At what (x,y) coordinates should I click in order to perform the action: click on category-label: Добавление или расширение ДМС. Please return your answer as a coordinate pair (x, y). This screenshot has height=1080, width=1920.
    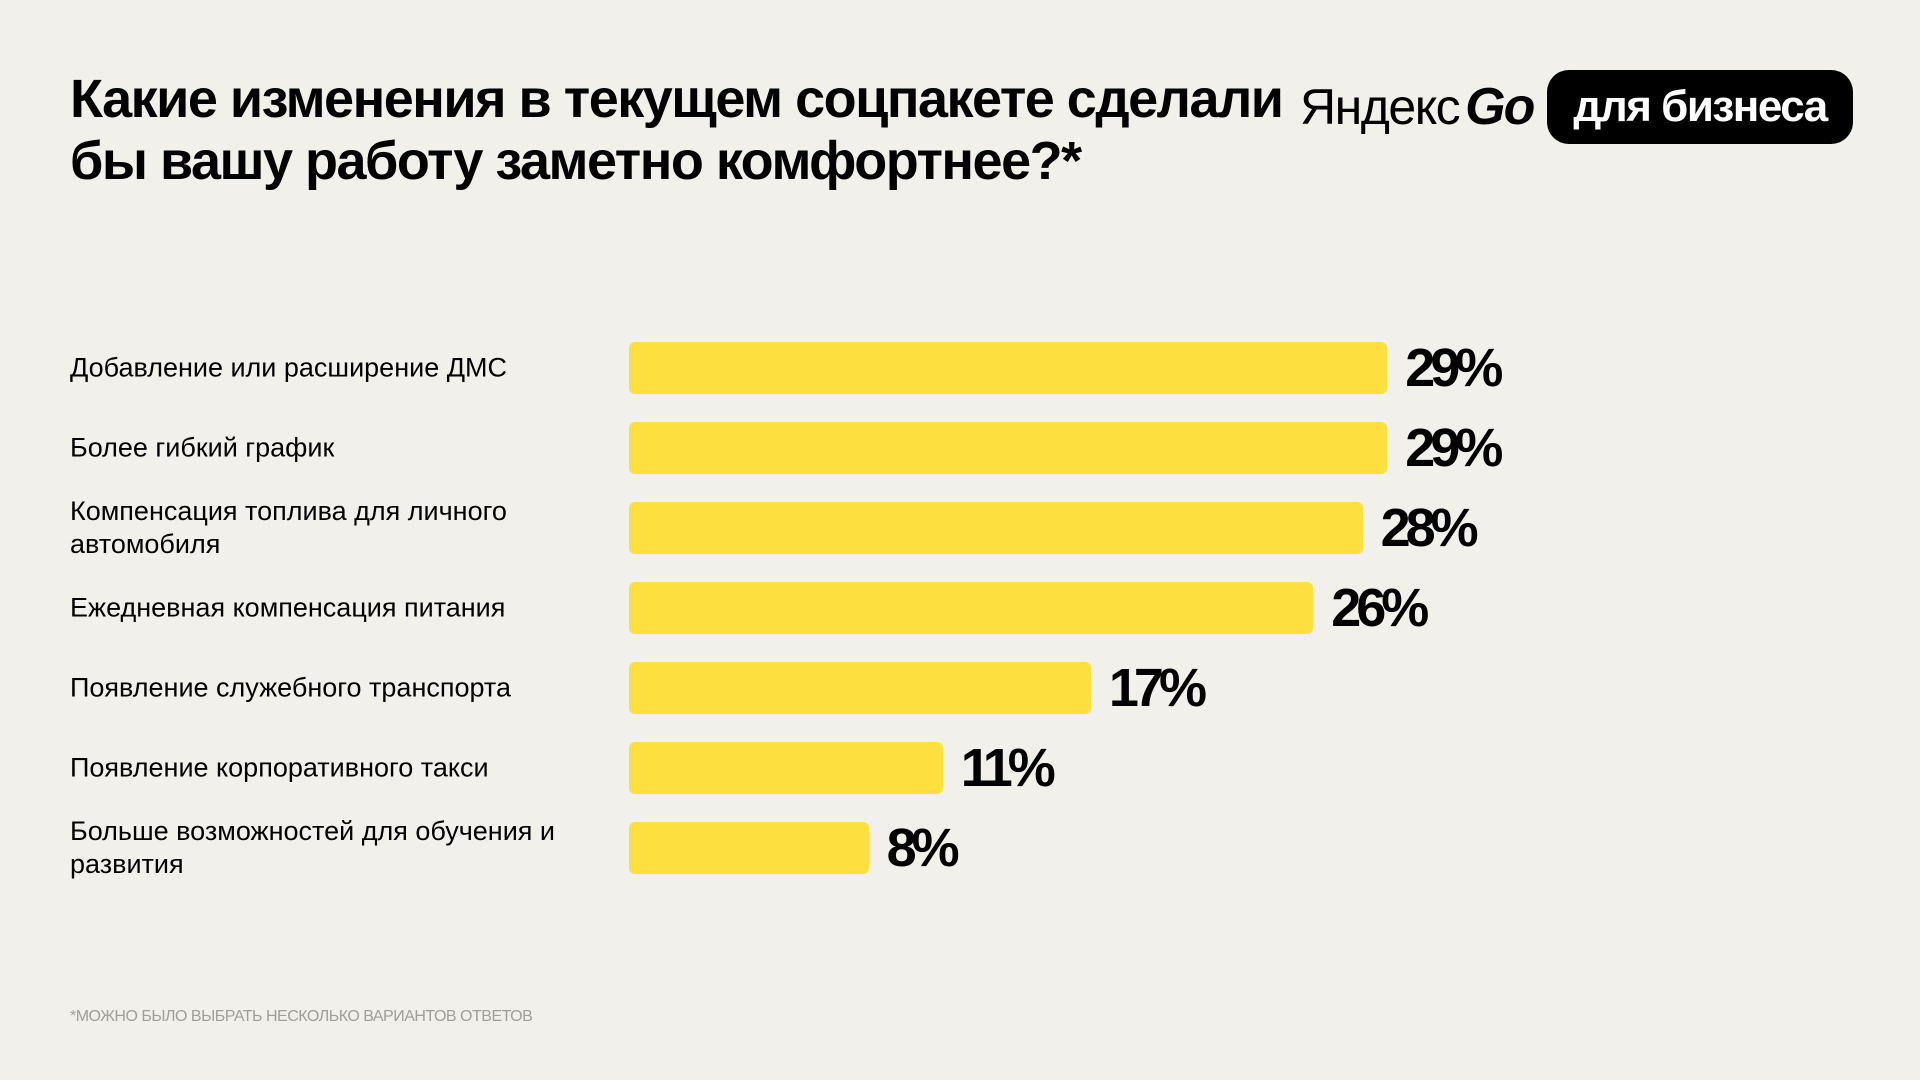
    Looking at the image, I should click on (288, 367).